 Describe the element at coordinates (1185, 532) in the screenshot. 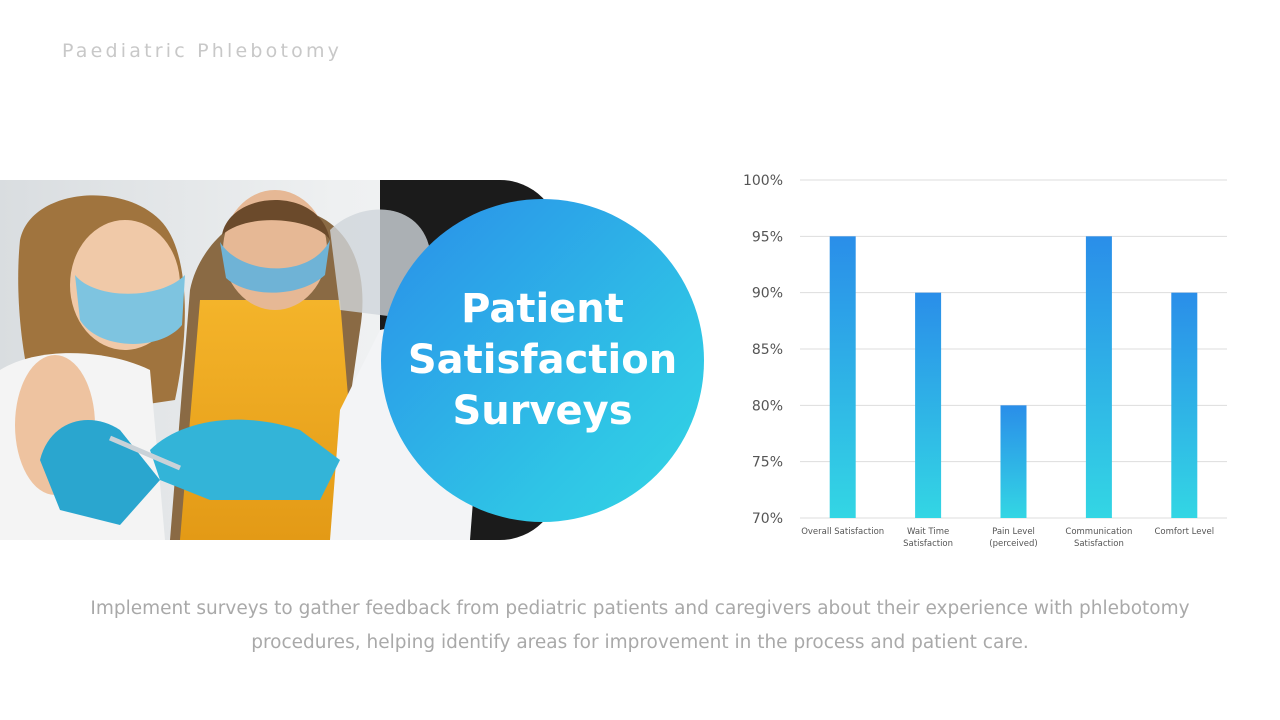

I see `x-tick-label: Comfort Level` at that location.